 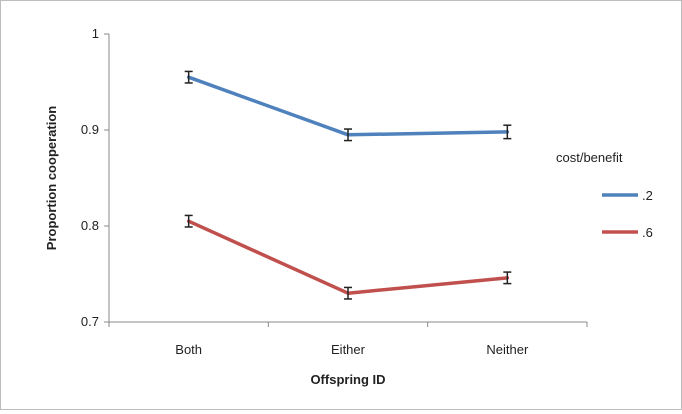 What do you see at coordinates (647, 232) in the screenshot?
I see `legend-label: .6` at bounding box center [647, 232].